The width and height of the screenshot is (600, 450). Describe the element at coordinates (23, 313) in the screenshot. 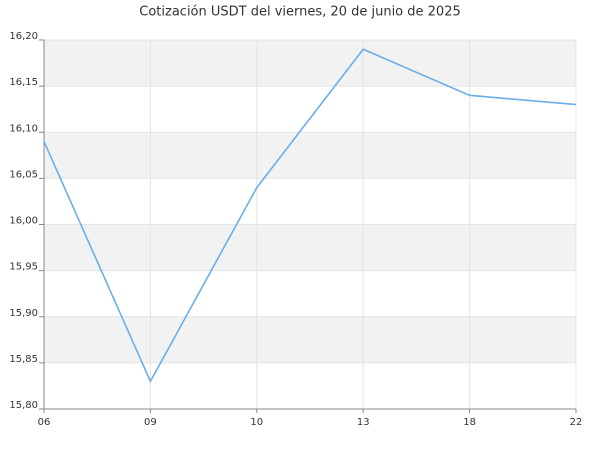

I see `y-tick-label: 15,90` at that location.